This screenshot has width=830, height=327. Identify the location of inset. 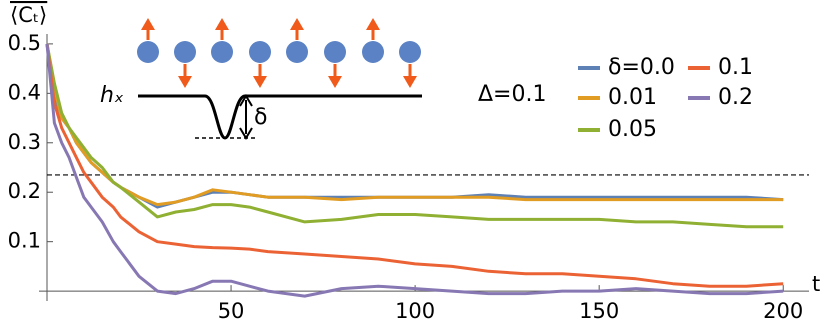
(279, 79).